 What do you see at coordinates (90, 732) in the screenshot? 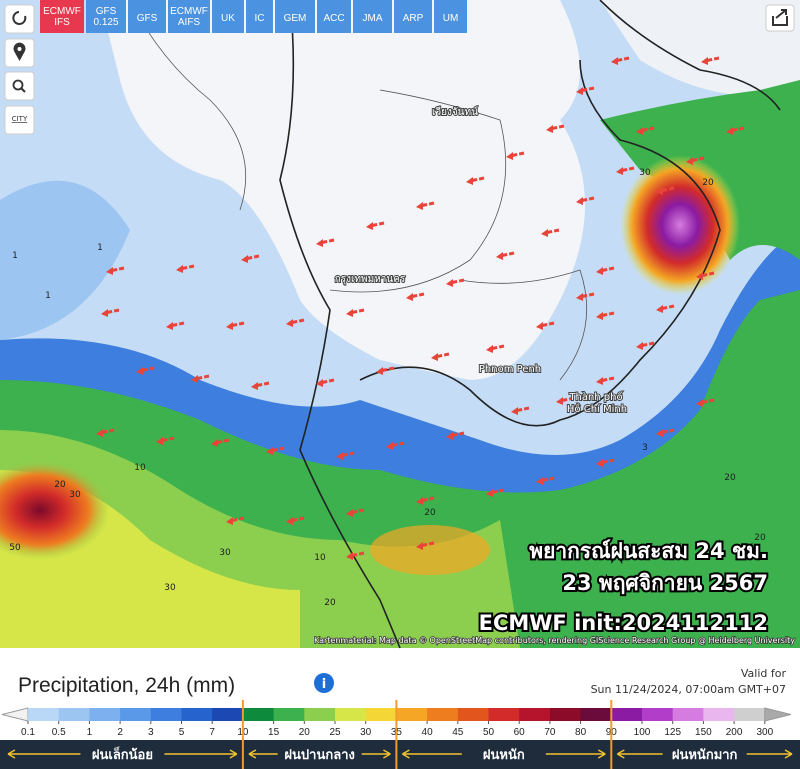
I see `colorbar-tick-label: 1` at bounding box center [90, 732].